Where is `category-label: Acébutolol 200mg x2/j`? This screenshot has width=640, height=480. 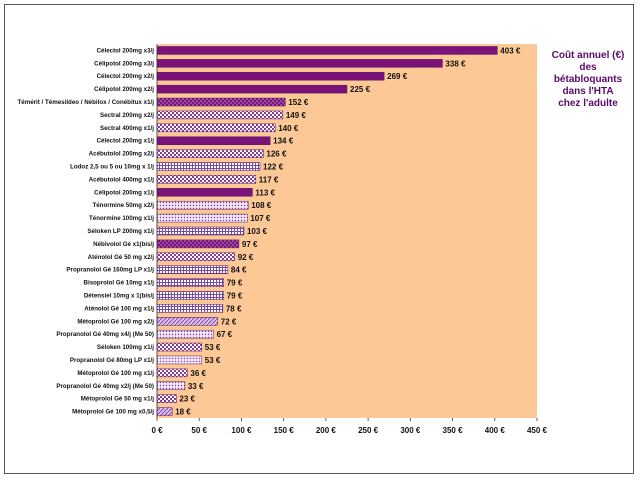 category-label: Acébutolol 200mg x2/j is located at coordinates (122, 154).